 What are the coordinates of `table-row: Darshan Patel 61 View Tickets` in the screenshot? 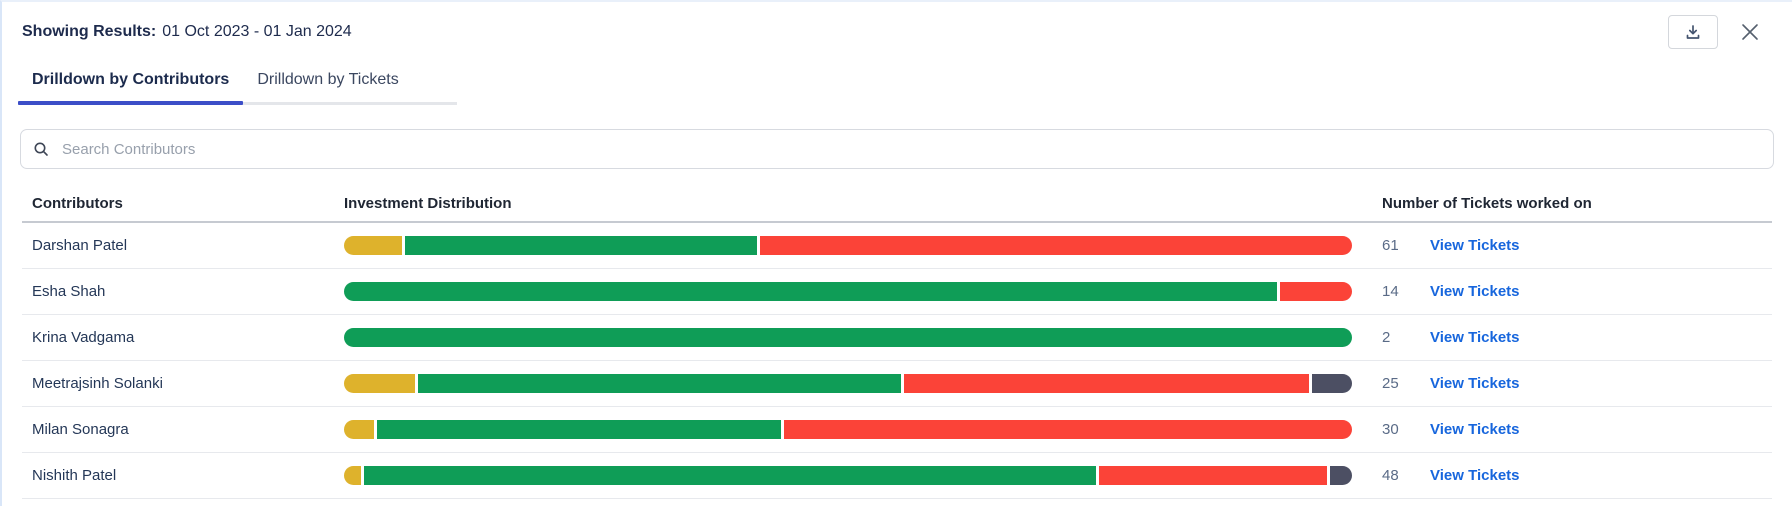 It's located at (897, 246).